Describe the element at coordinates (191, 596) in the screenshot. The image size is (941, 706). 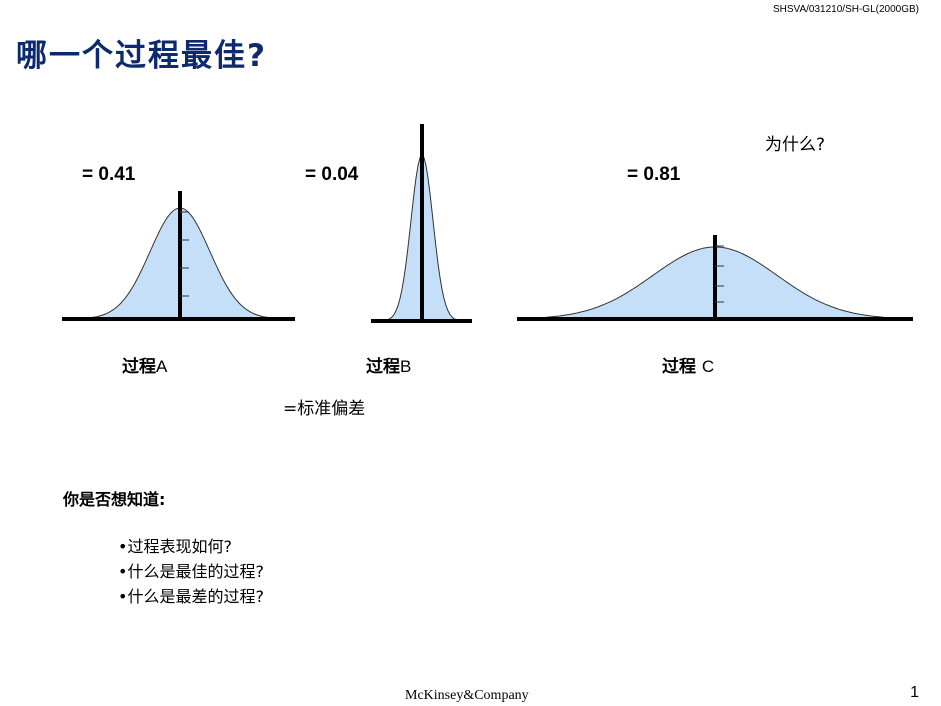
I see `question-item: •什么是最差的过程?` at that location.